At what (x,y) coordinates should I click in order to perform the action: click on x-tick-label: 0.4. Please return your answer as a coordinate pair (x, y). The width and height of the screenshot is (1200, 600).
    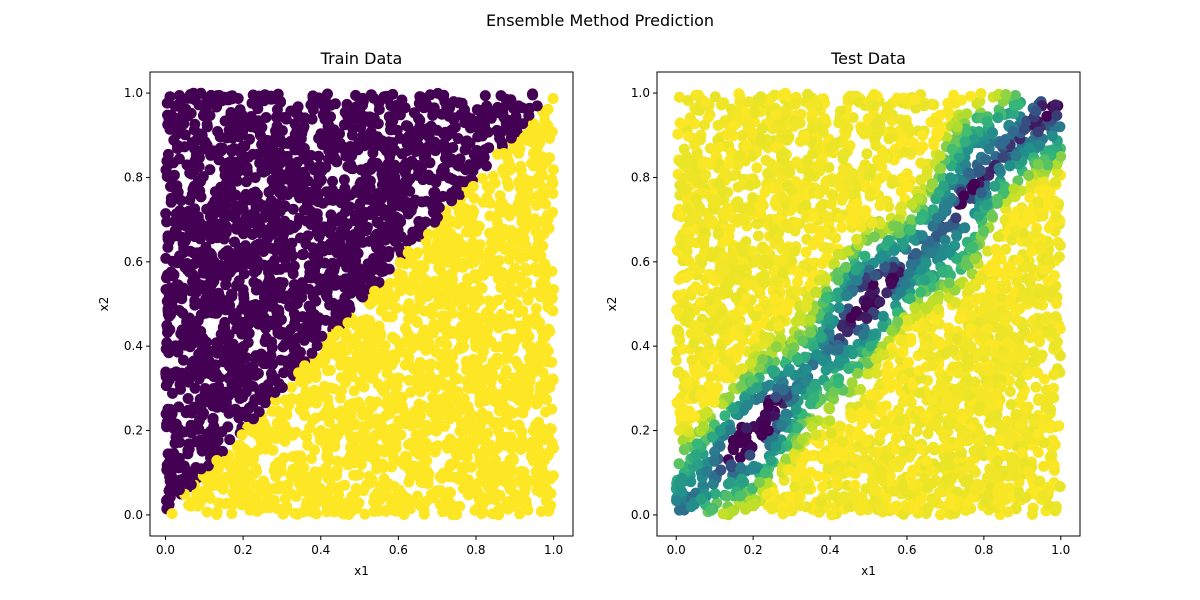
    Looking at the image, I should click on (320, 550).